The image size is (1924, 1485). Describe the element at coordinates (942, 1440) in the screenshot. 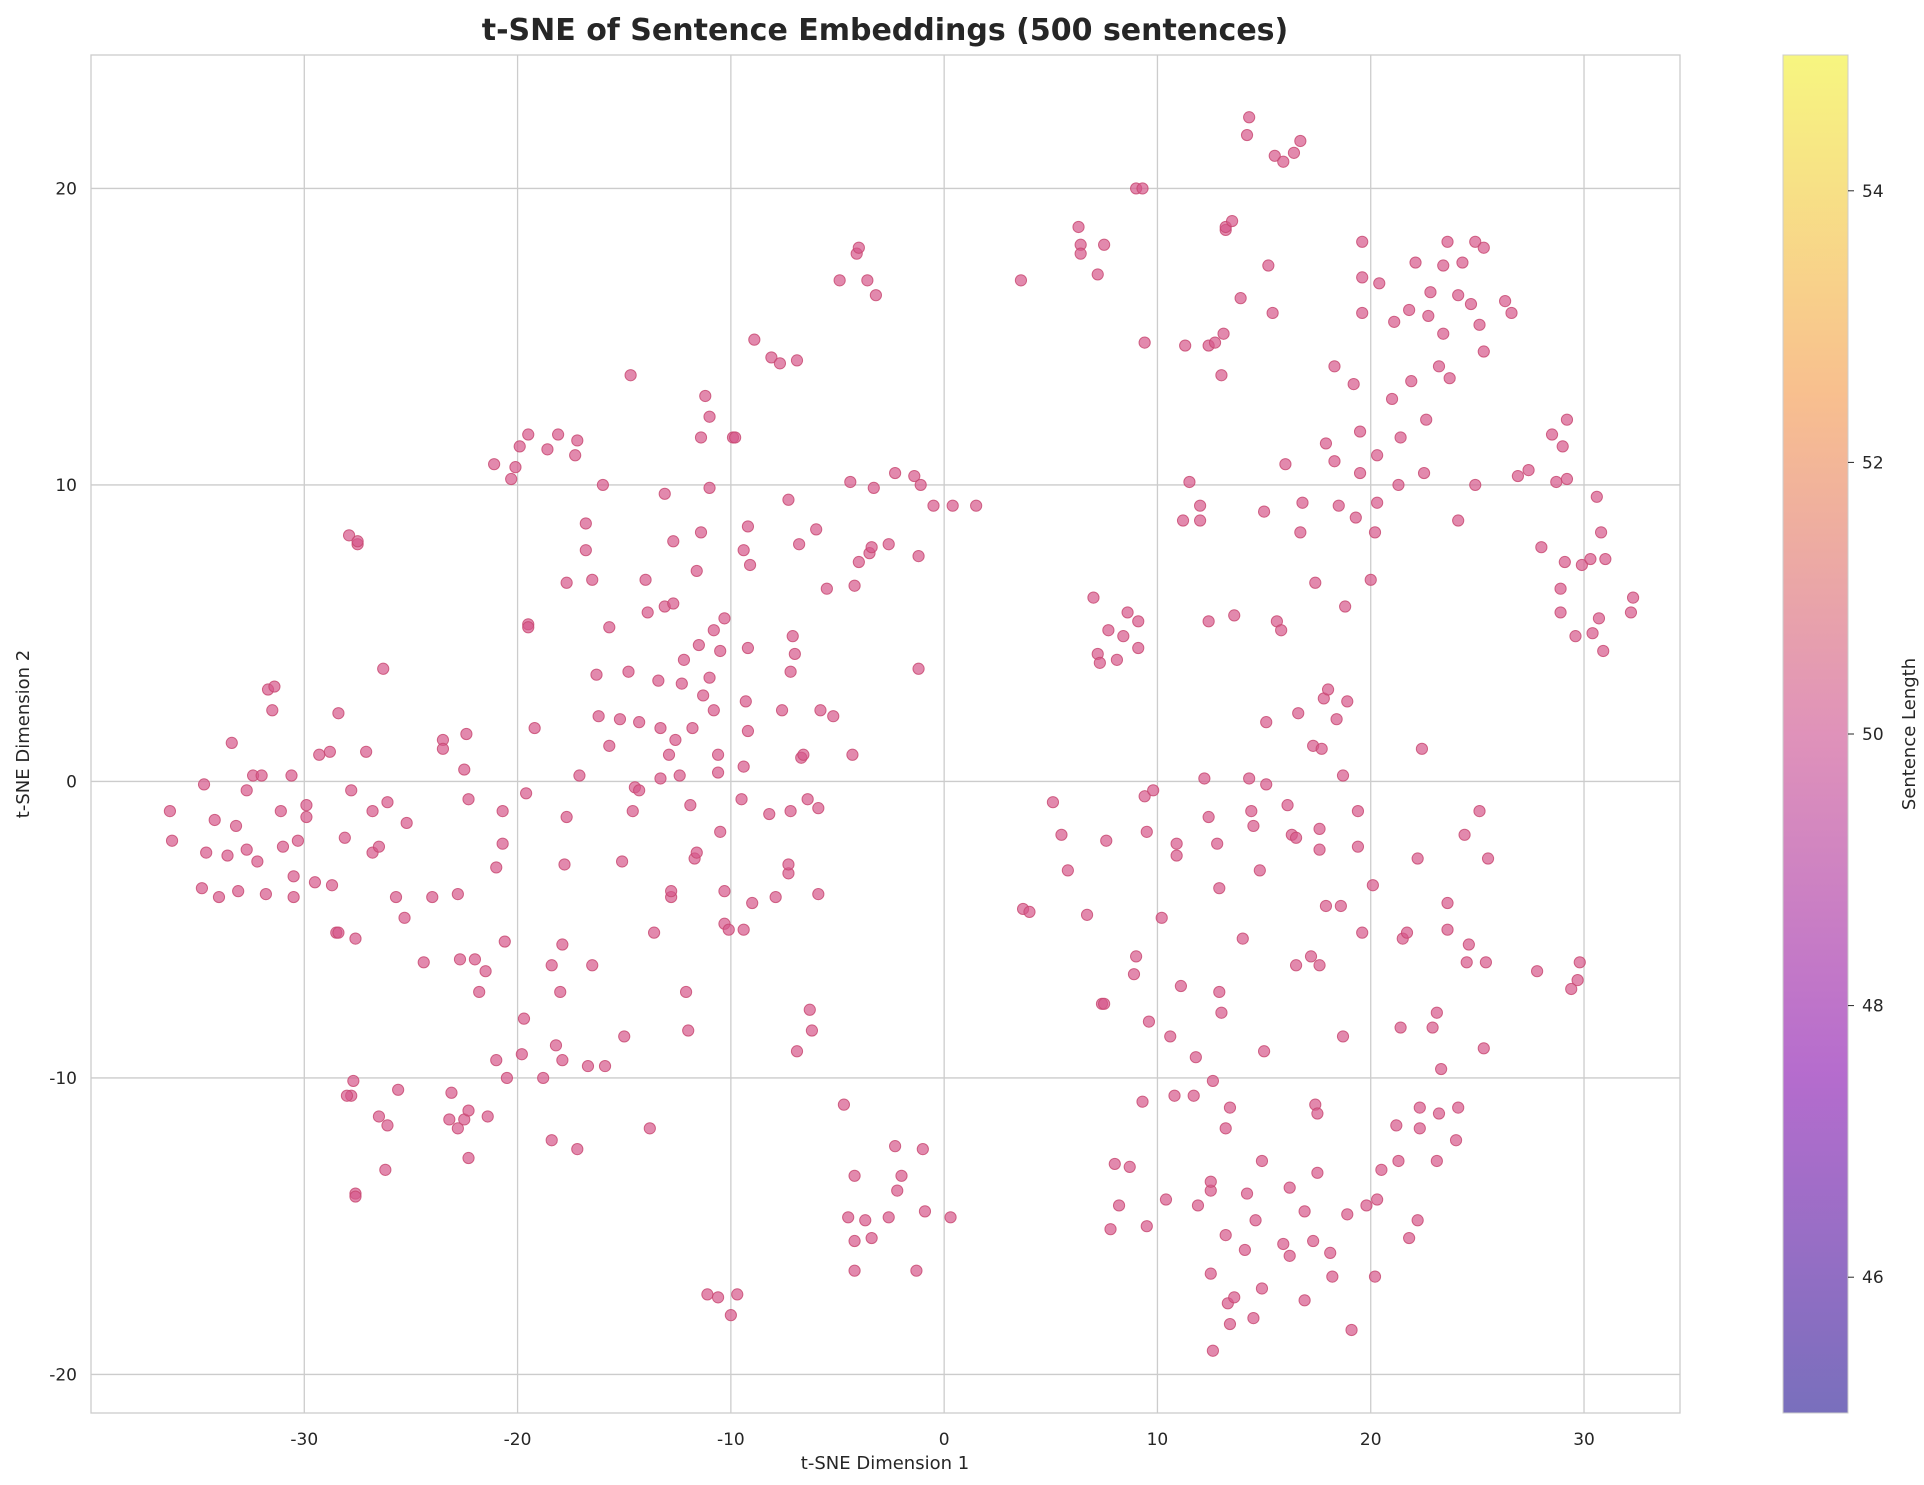

I see `x-tick-labels: -30 -20 -10 0 10 20 30` at that location.